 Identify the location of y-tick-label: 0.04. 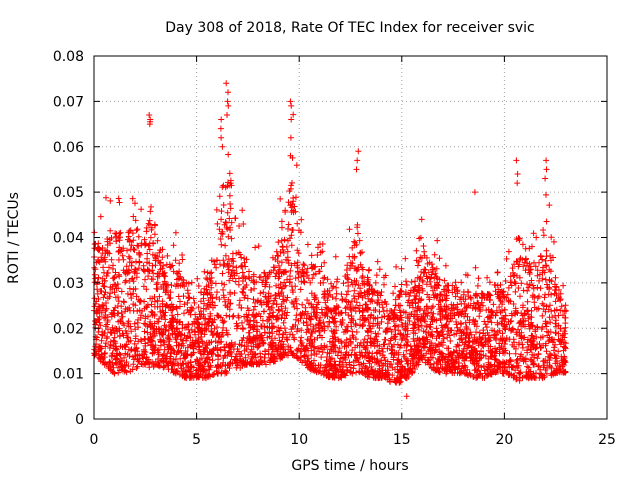
(68, 239).